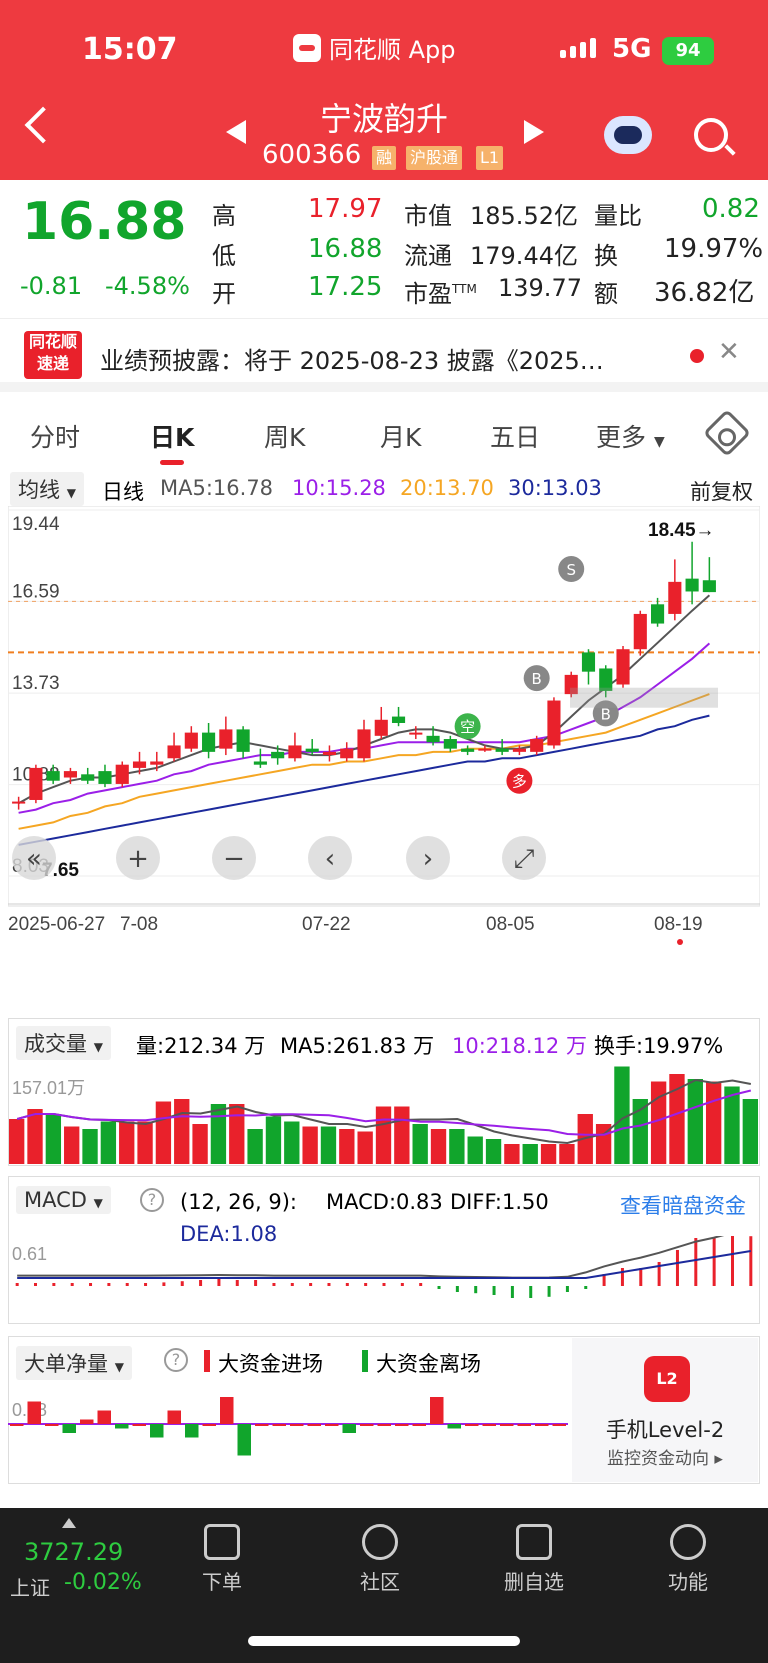  I want to click on tab-monthly-k: 月K, so click(401, 437).